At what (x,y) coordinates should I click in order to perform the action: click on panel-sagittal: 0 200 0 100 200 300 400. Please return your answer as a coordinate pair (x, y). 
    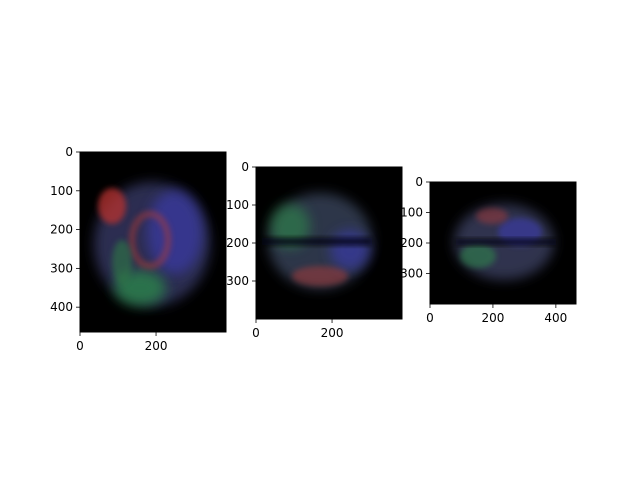
    Looking at the image, I should click on (138, 249).